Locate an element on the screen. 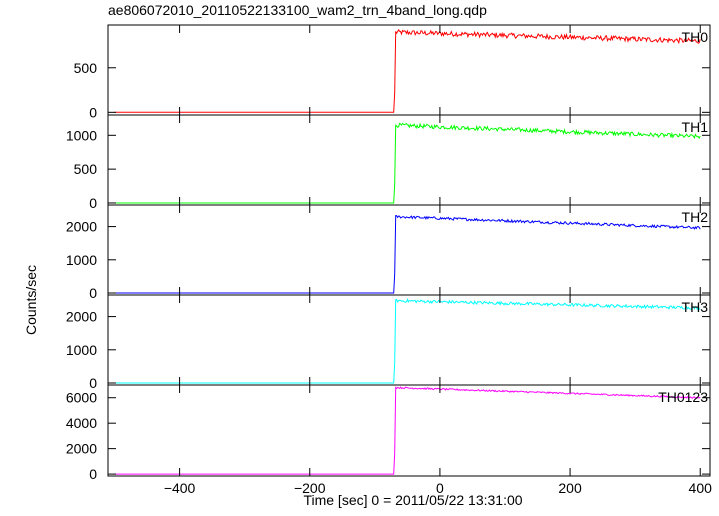 The height and width of the screenshot is (516, 719). x-tick-label: 0 is located at coordinates (440, 488).